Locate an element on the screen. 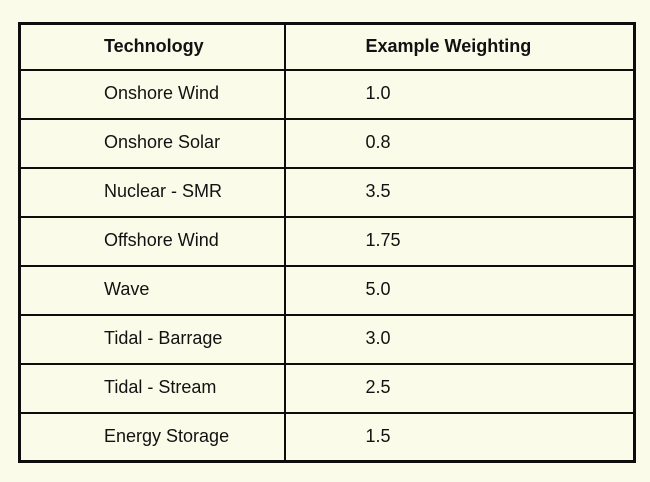  weighting-cell: 1.5 is located at coordinates (459, 437).